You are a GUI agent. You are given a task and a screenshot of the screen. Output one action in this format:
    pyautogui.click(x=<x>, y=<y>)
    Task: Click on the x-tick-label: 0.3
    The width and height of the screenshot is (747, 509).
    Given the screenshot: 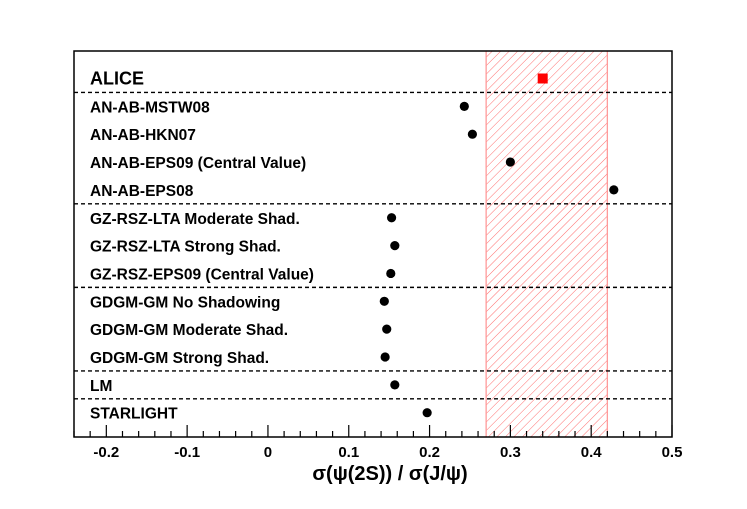 What is the action you would take?
    pyautogui.click(x=510, y=452)
    